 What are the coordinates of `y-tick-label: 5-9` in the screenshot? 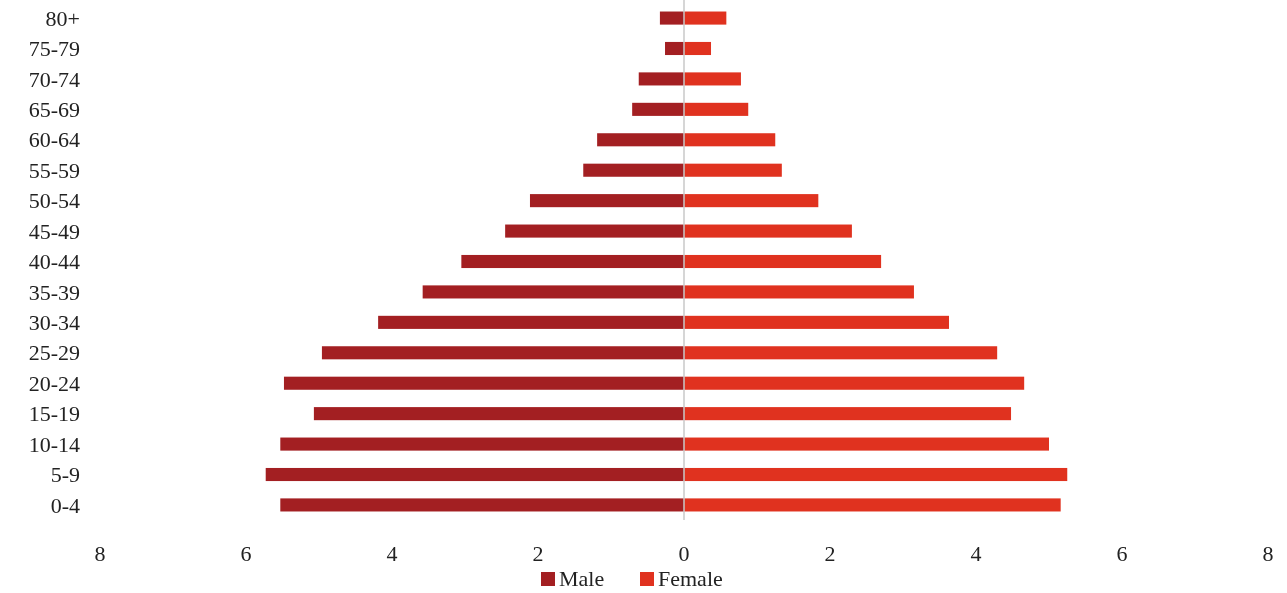 It's located at (65, 475).